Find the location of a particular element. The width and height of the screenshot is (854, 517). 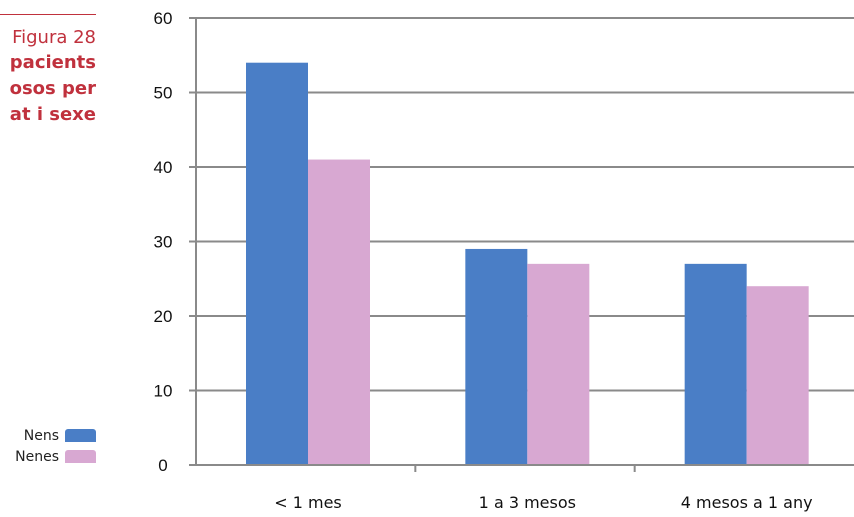

chart-legend: Nens Nenes is located at coordinates (48, 446).